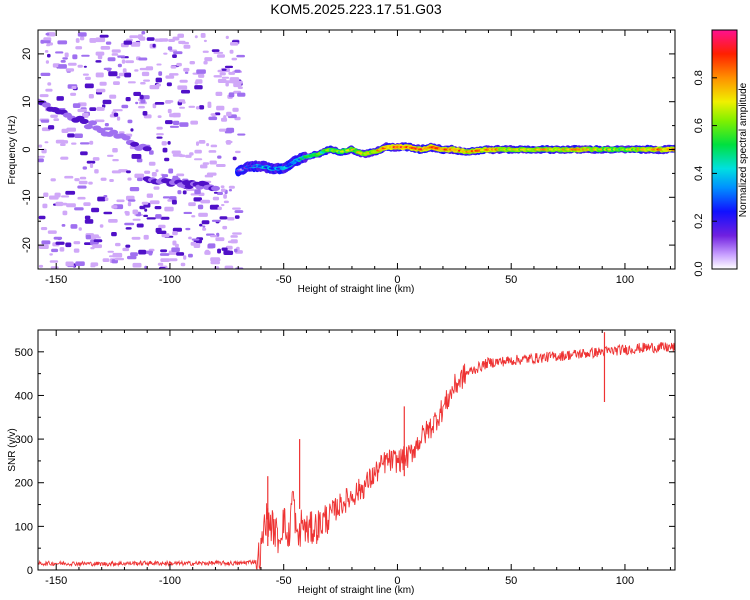 The image size is (750, 600). What do you see at coordinates (24, 353) in the screenshot?
I see `y-tick-label: 500` at bounding box center [24, 353].